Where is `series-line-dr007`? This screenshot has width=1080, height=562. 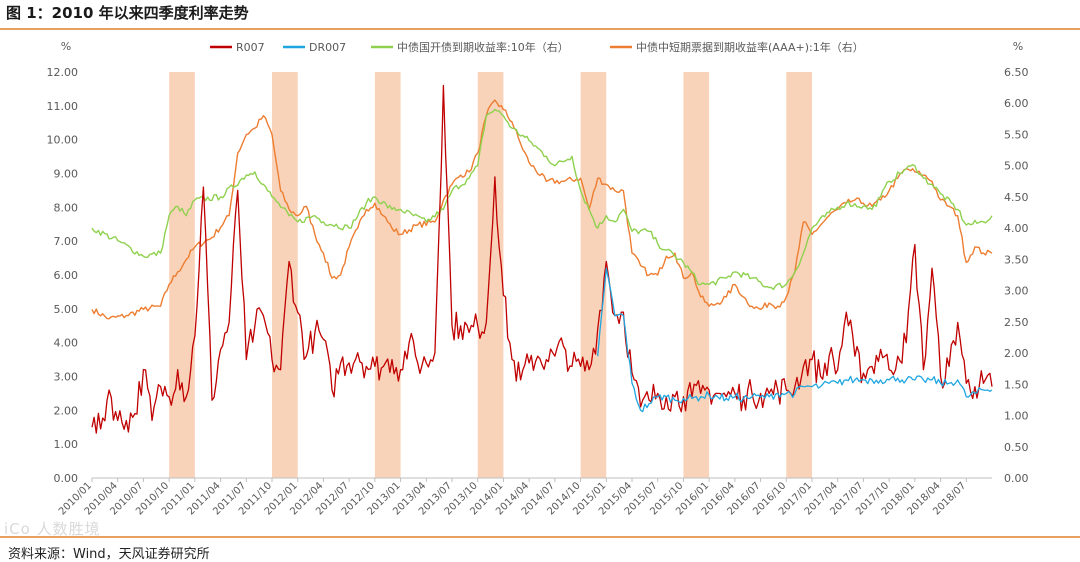
series-line-dr007 is located at coordinates (795, 340).